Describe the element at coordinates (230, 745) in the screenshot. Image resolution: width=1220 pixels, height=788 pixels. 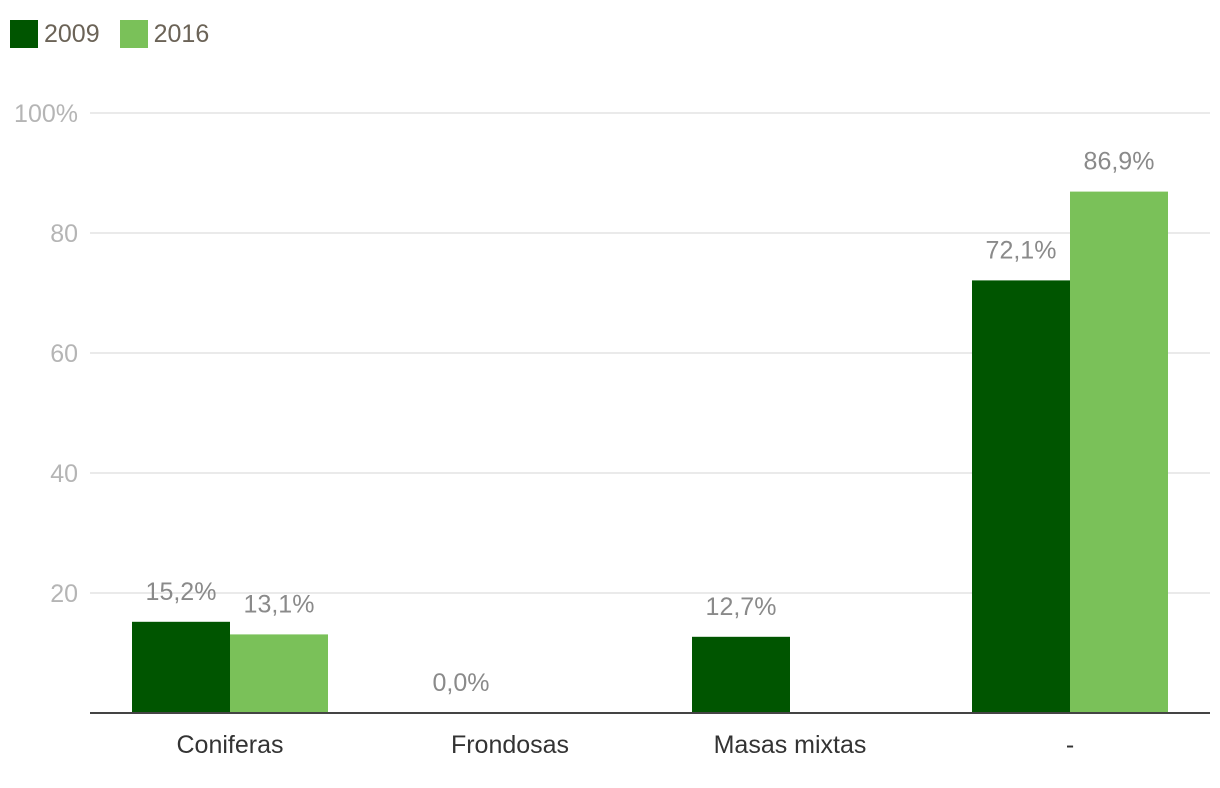
I see `x-tick-label-0: Coniferas` at that location.